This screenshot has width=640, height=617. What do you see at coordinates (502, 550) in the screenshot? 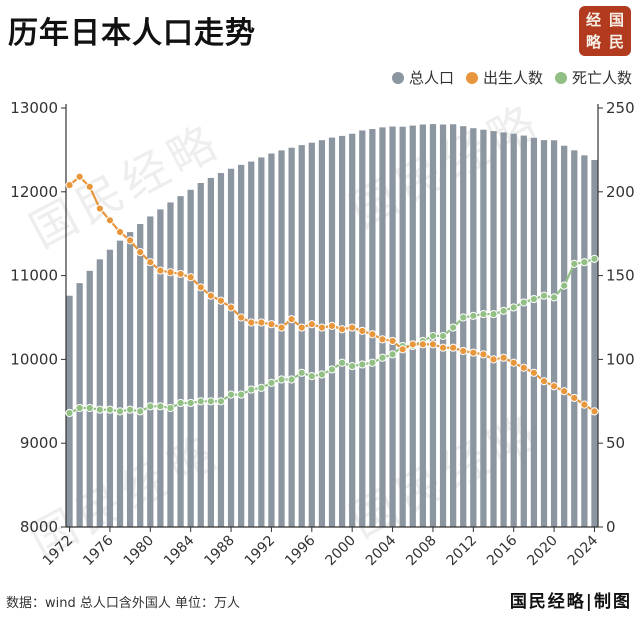
I see `x-tick-label: 2016` at bounding box center [502, 550].